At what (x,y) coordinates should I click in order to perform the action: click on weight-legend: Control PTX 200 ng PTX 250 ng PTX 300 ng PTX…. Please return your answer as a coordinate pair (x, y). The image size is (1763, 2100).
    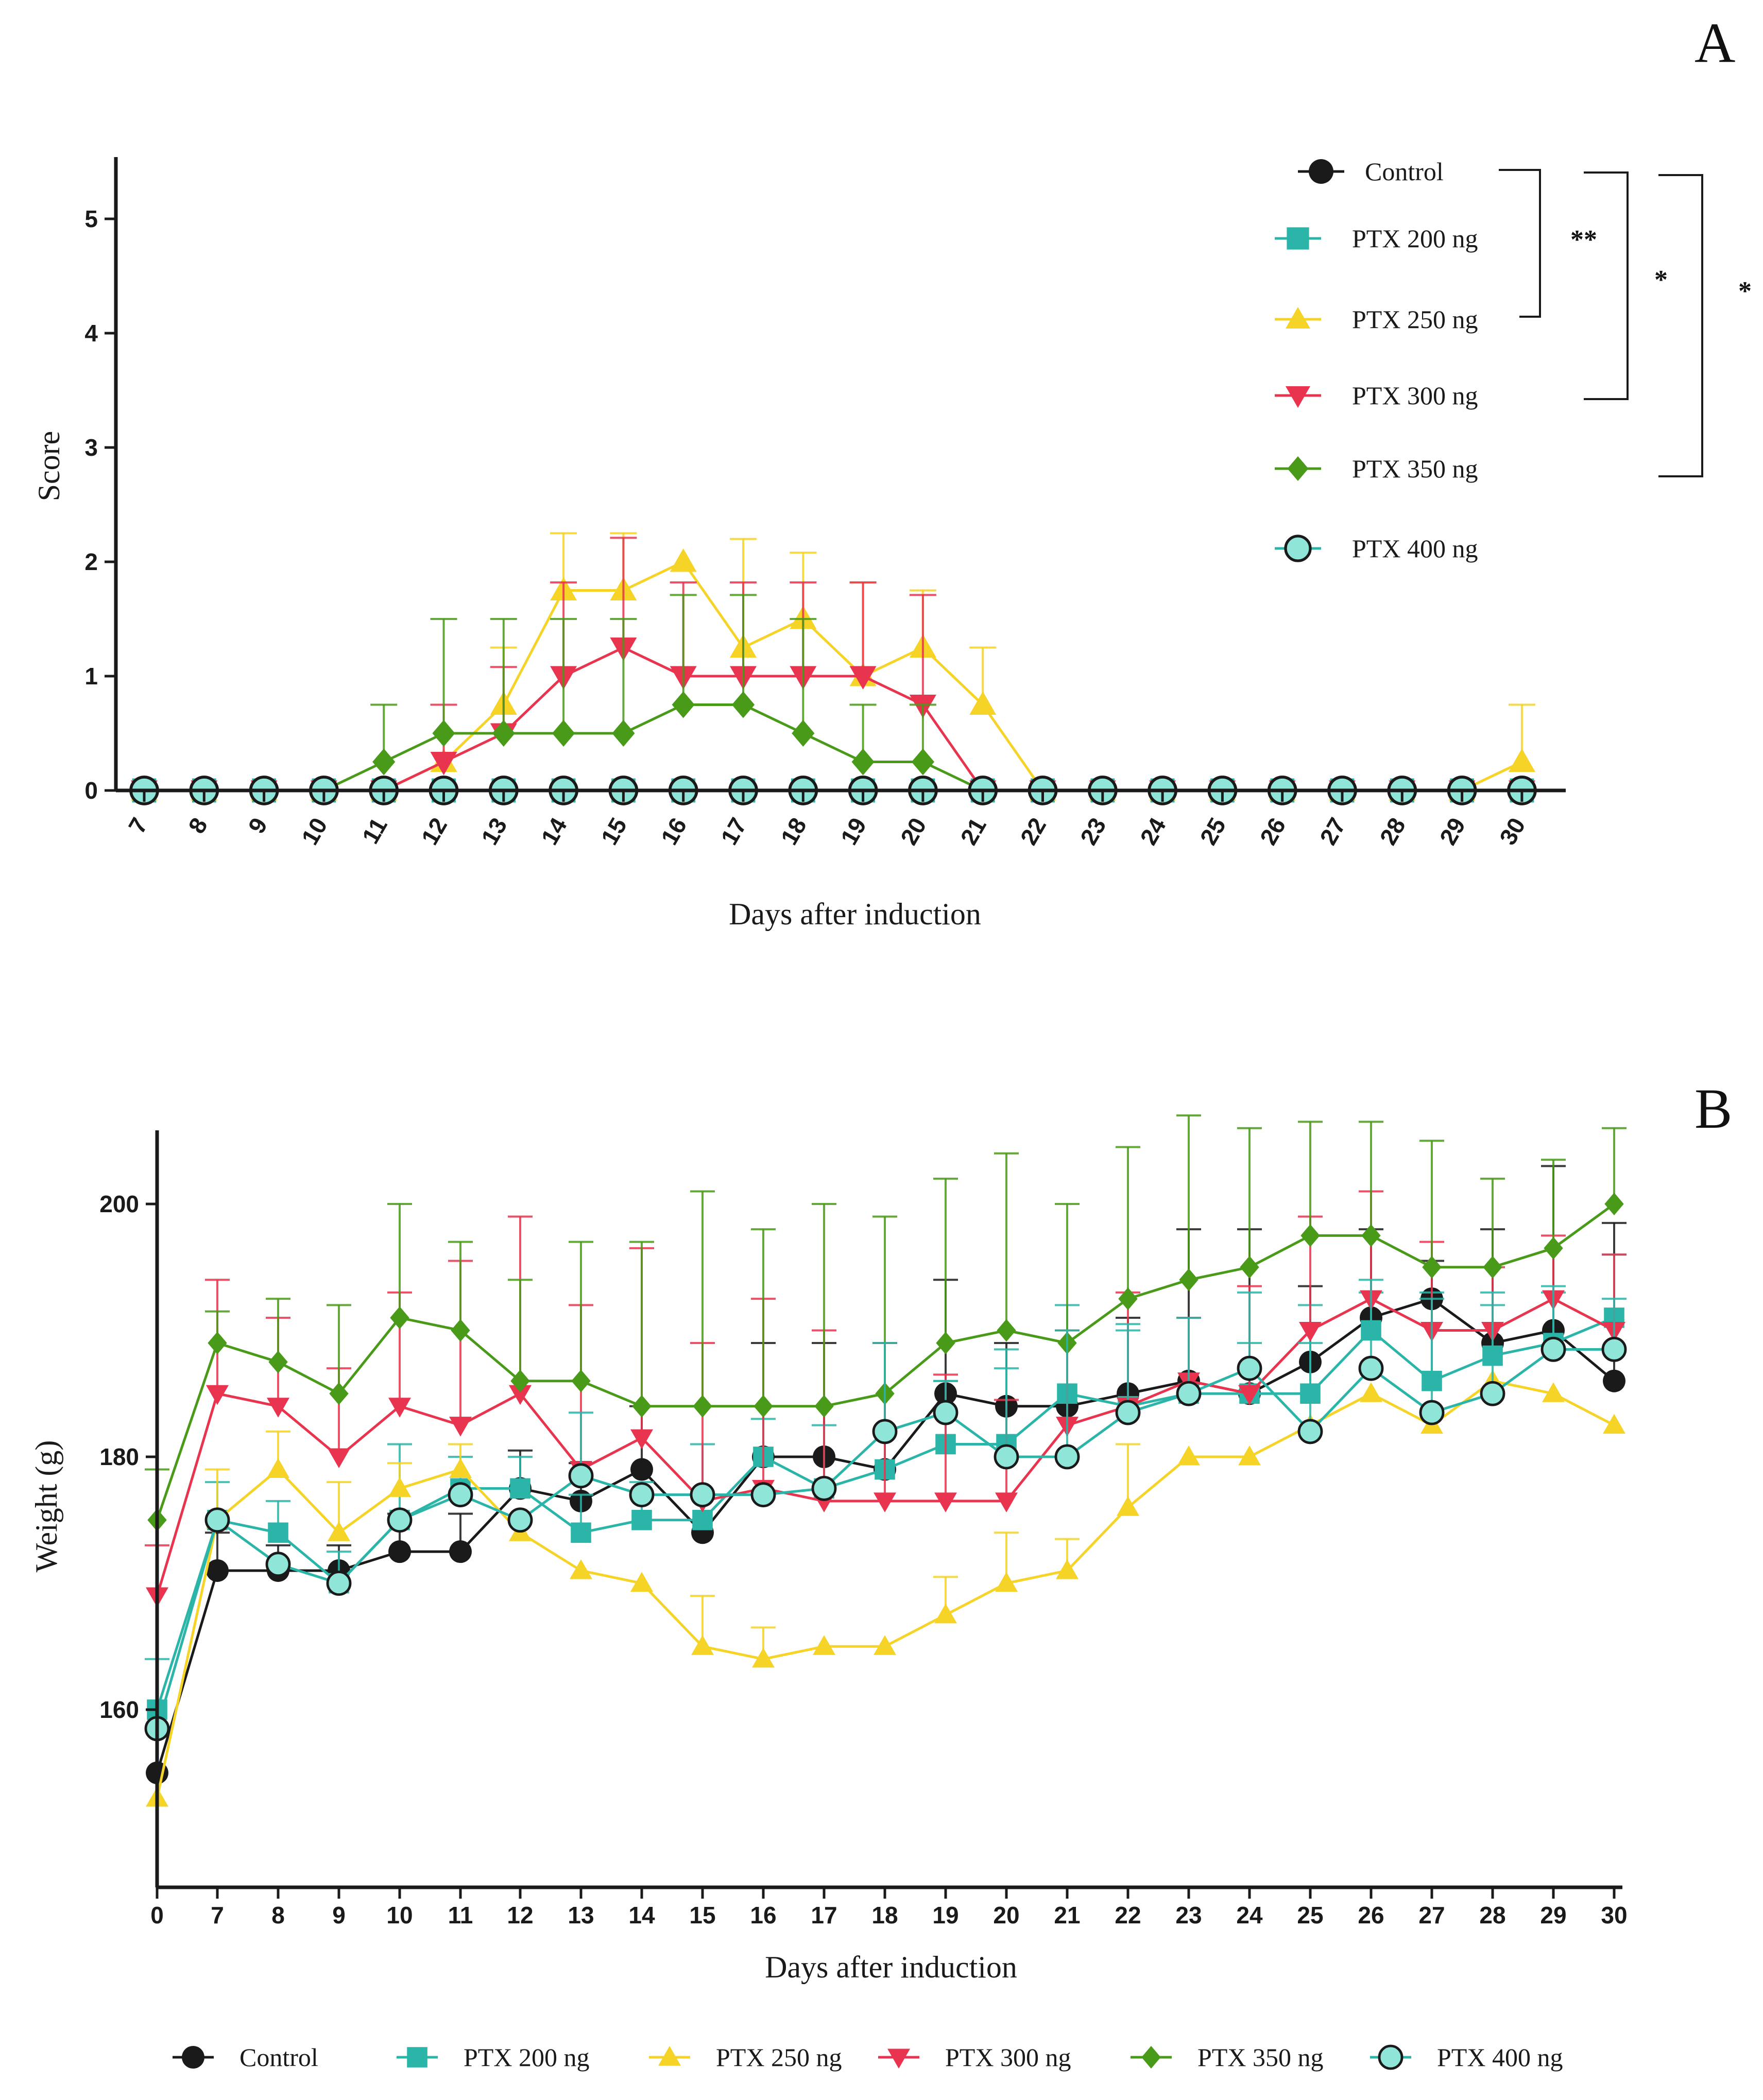
    Looking at the image, I should click on (868, 2057).